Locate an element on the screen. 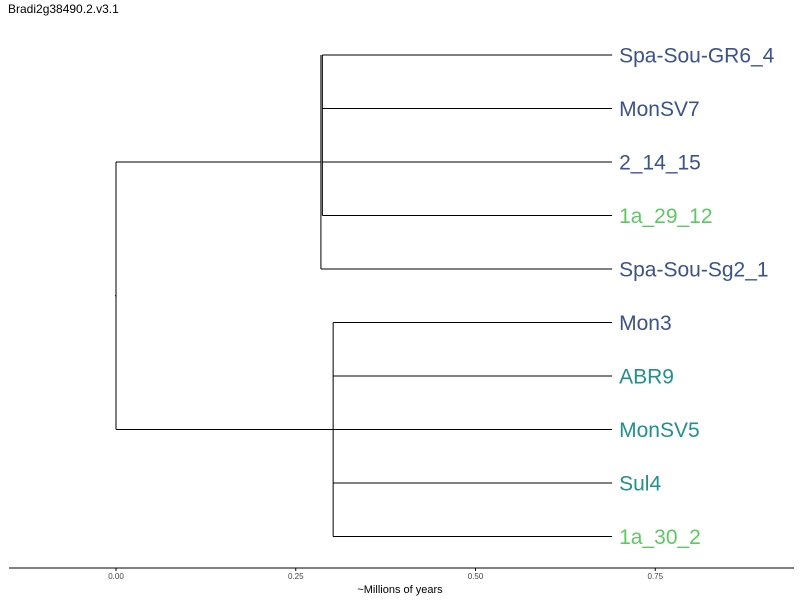  tip-label: Spa-Sou-GR6_4 is located at coordinates (697, 56).